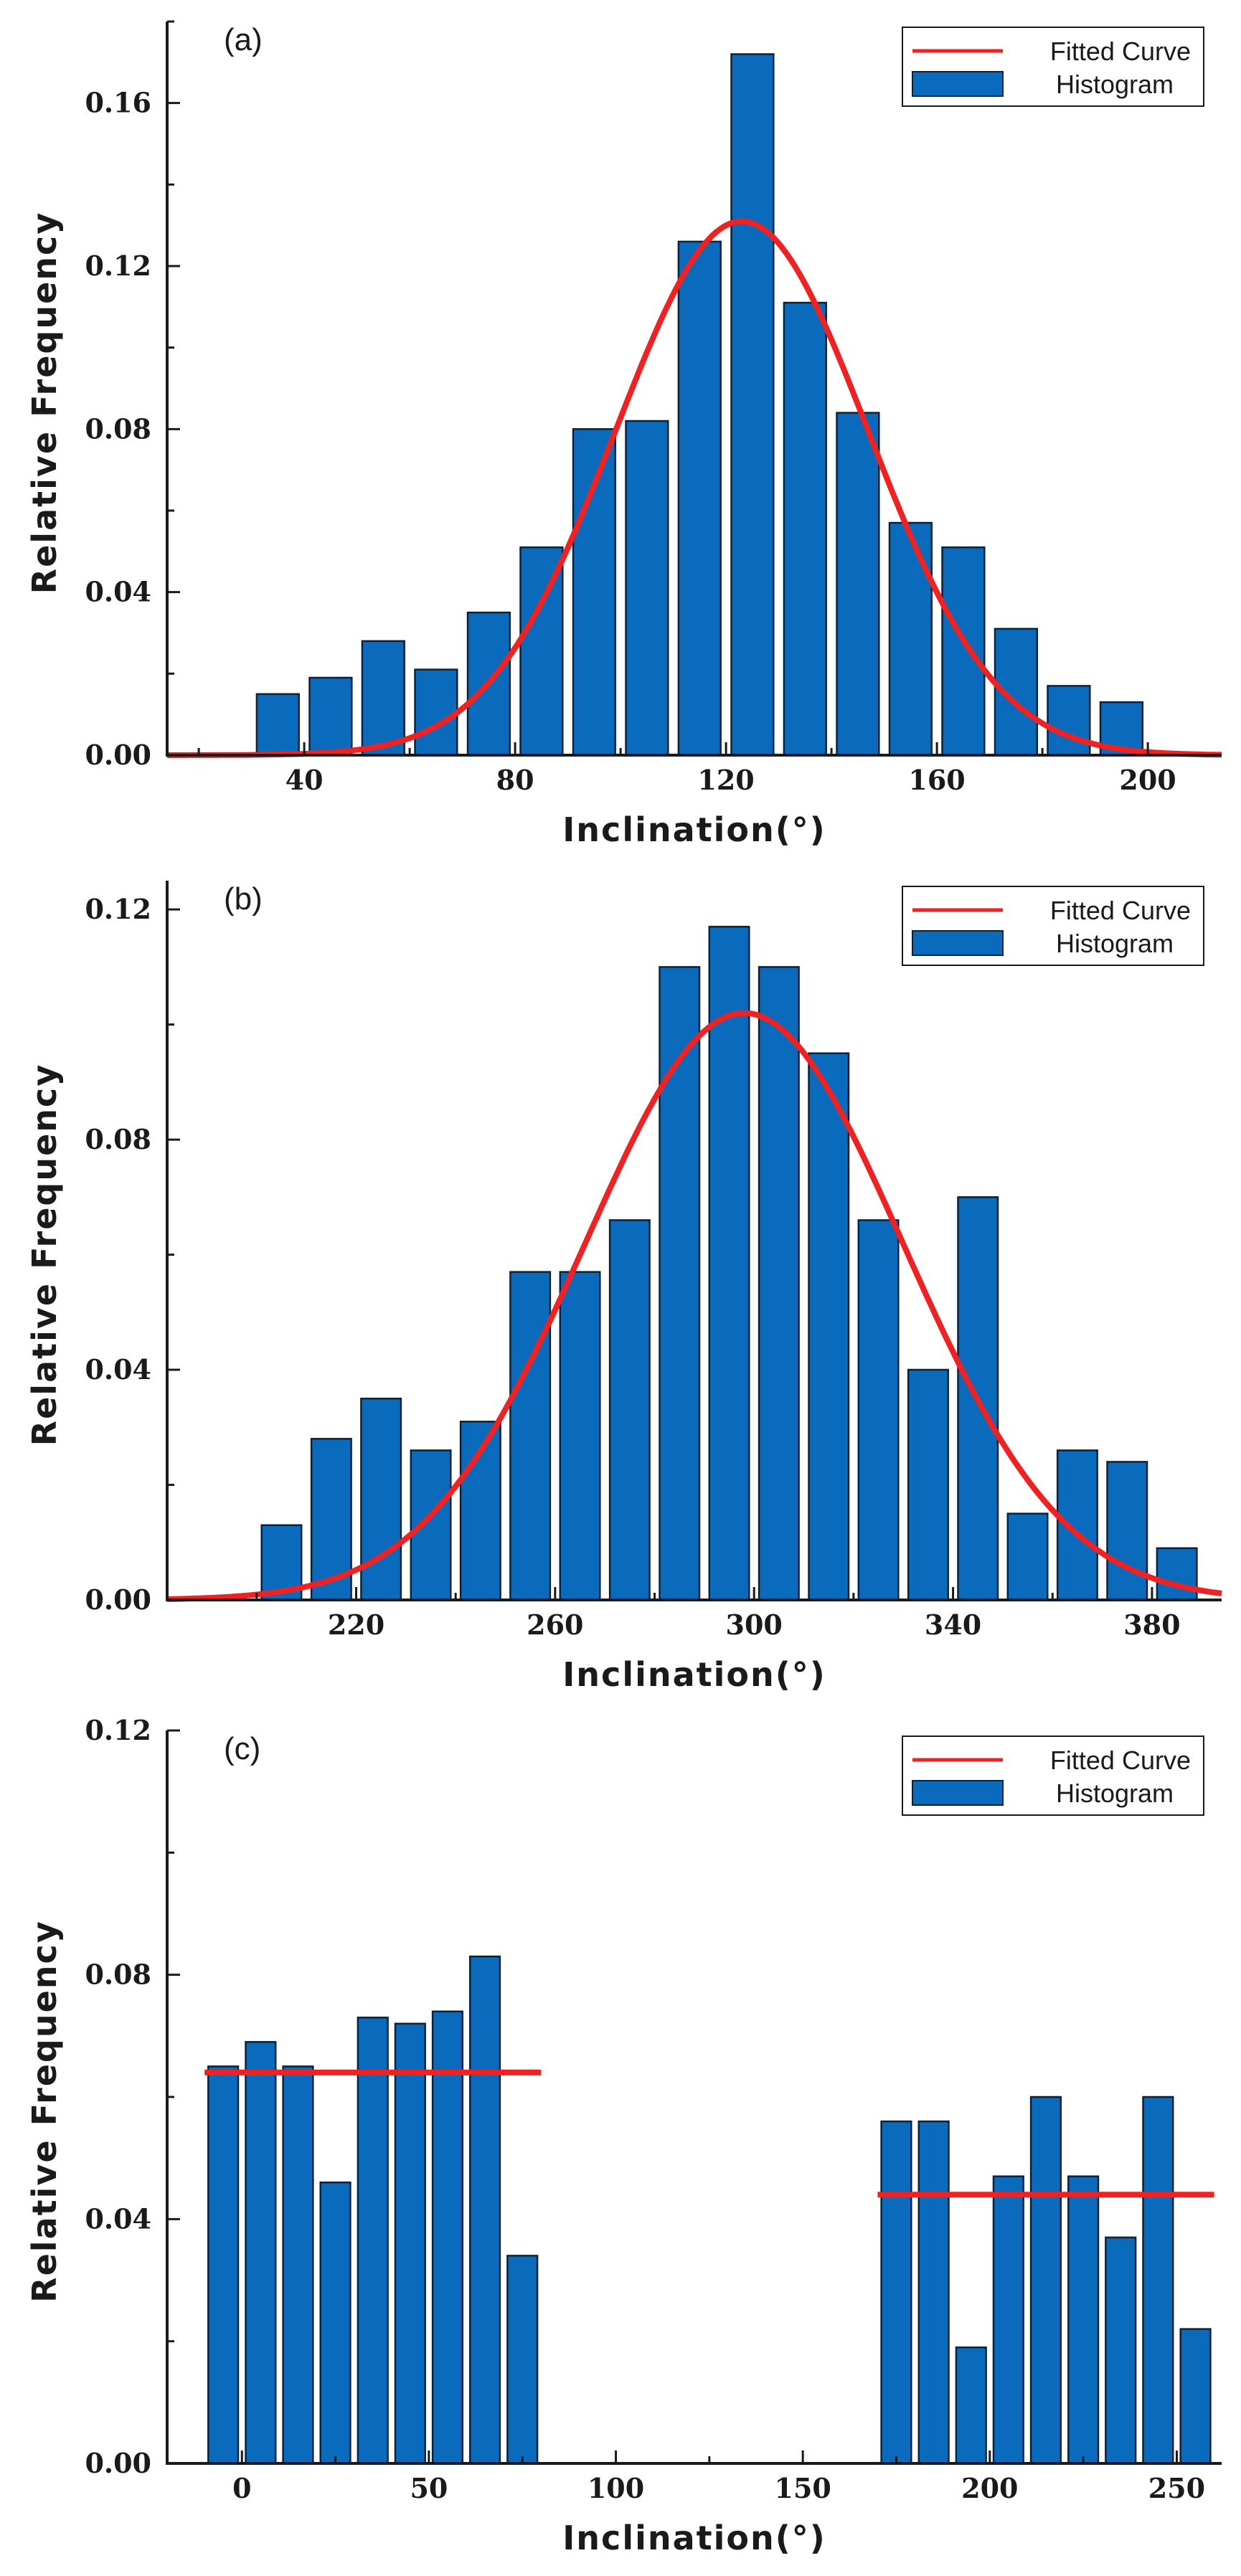 This screenshot has width=1241, height=2576. I want to click on panel-label: (b), so click(243, 899).